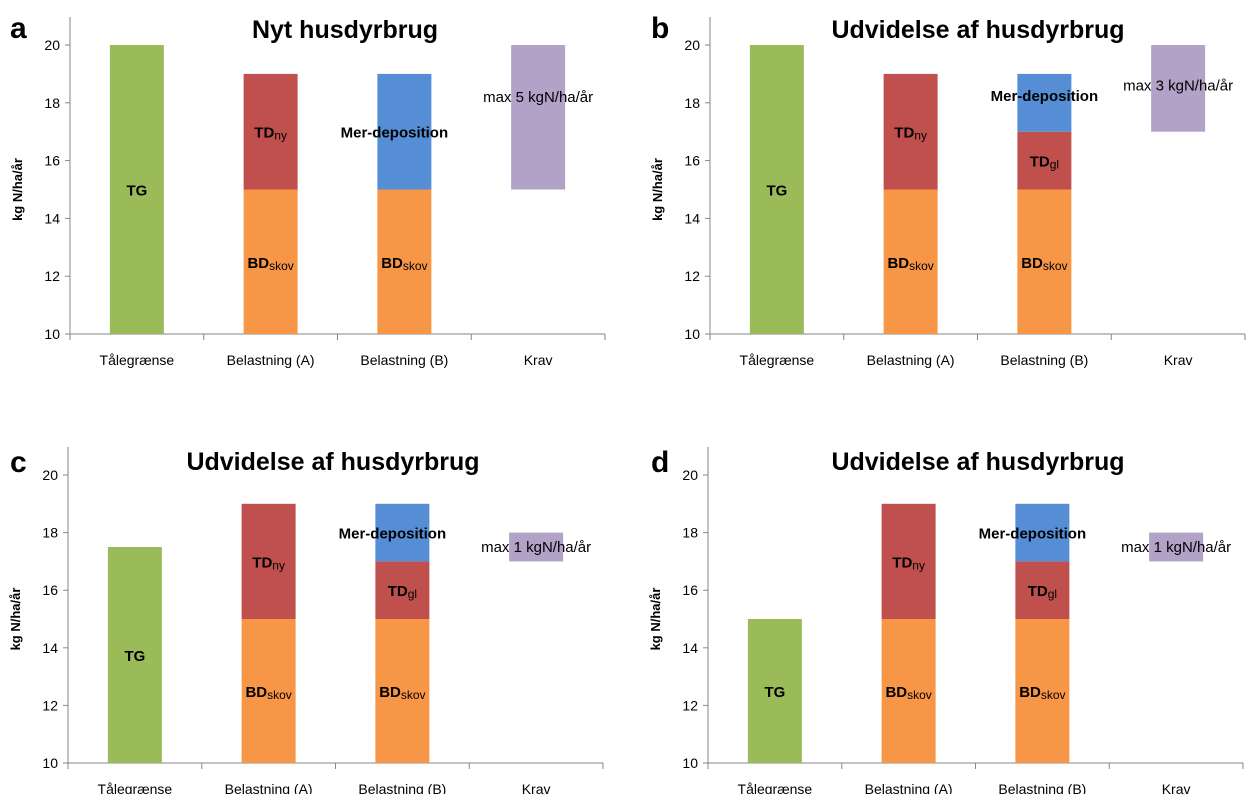  I want to click on chart-title: Nyt husdyrbrug, so click(345, 30).